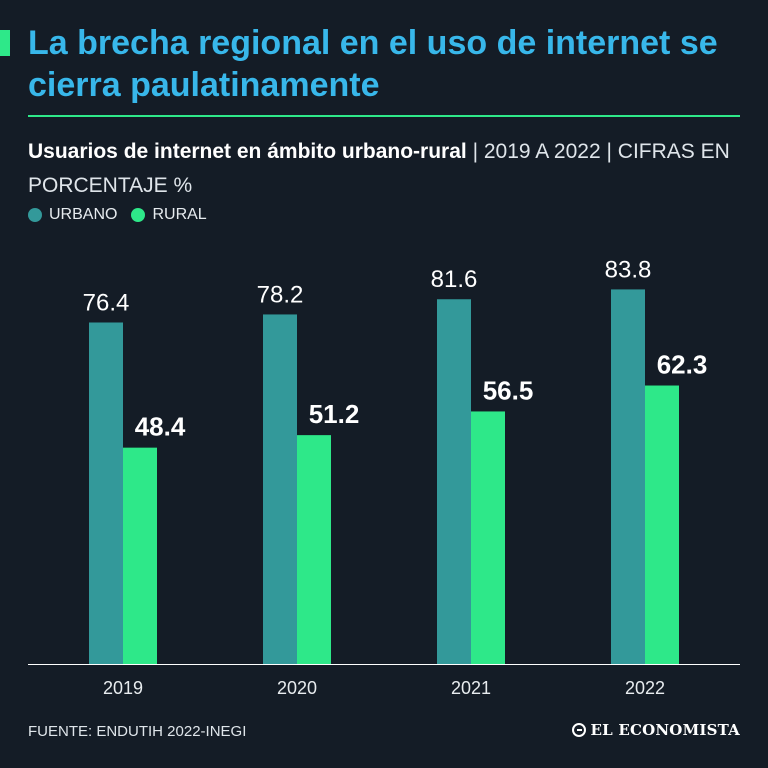 This screenshot has height=768, width=768. I want to click on legend-item-urbano: URBANO, so click(72, 215).